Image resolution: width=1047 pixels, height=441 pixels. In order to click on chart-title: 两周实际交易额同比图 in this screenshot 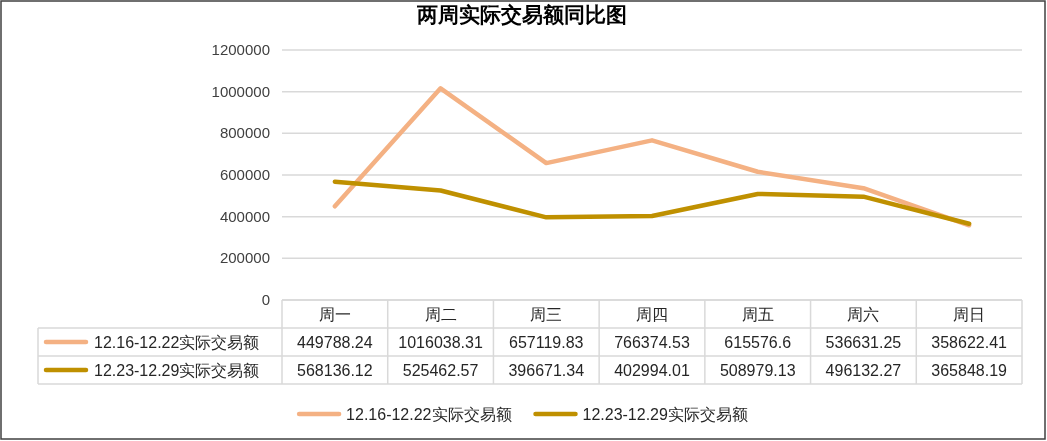, I will do `click(521, 15)`.